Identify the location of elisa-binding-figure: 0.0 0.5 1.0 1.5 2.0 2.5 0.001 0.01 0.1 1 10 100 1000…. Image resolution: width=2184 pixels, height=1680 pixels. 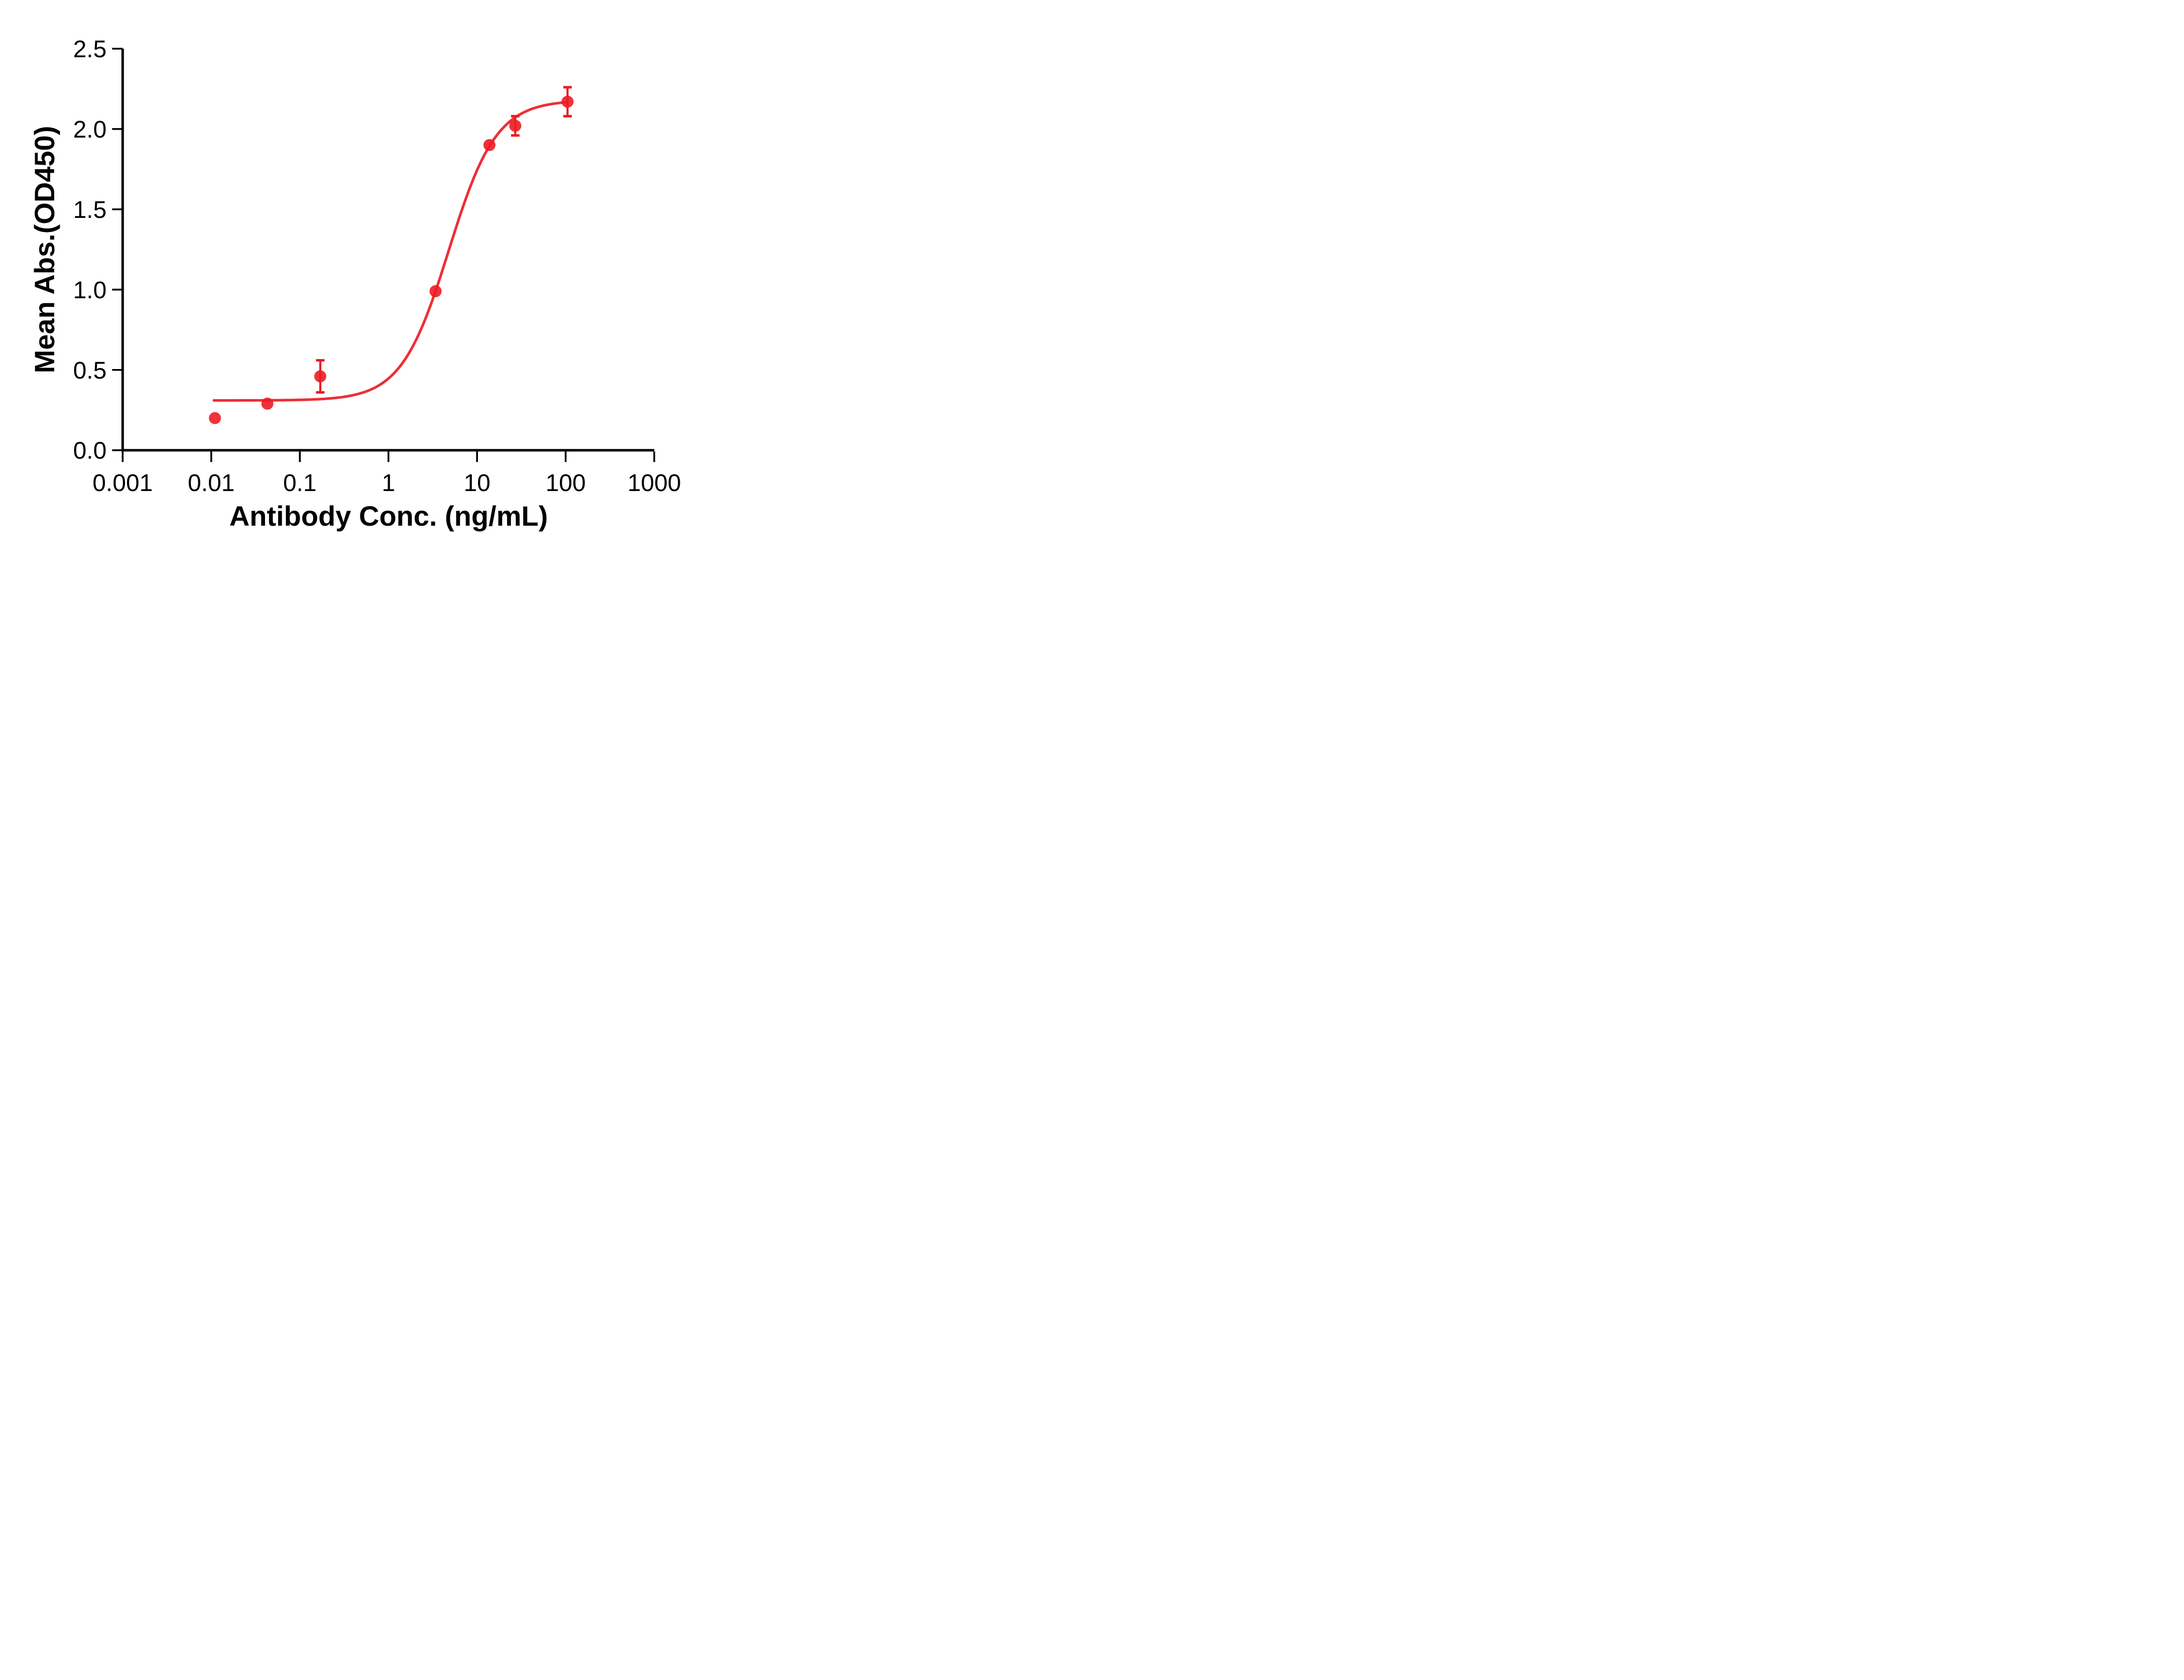
(364, 280).